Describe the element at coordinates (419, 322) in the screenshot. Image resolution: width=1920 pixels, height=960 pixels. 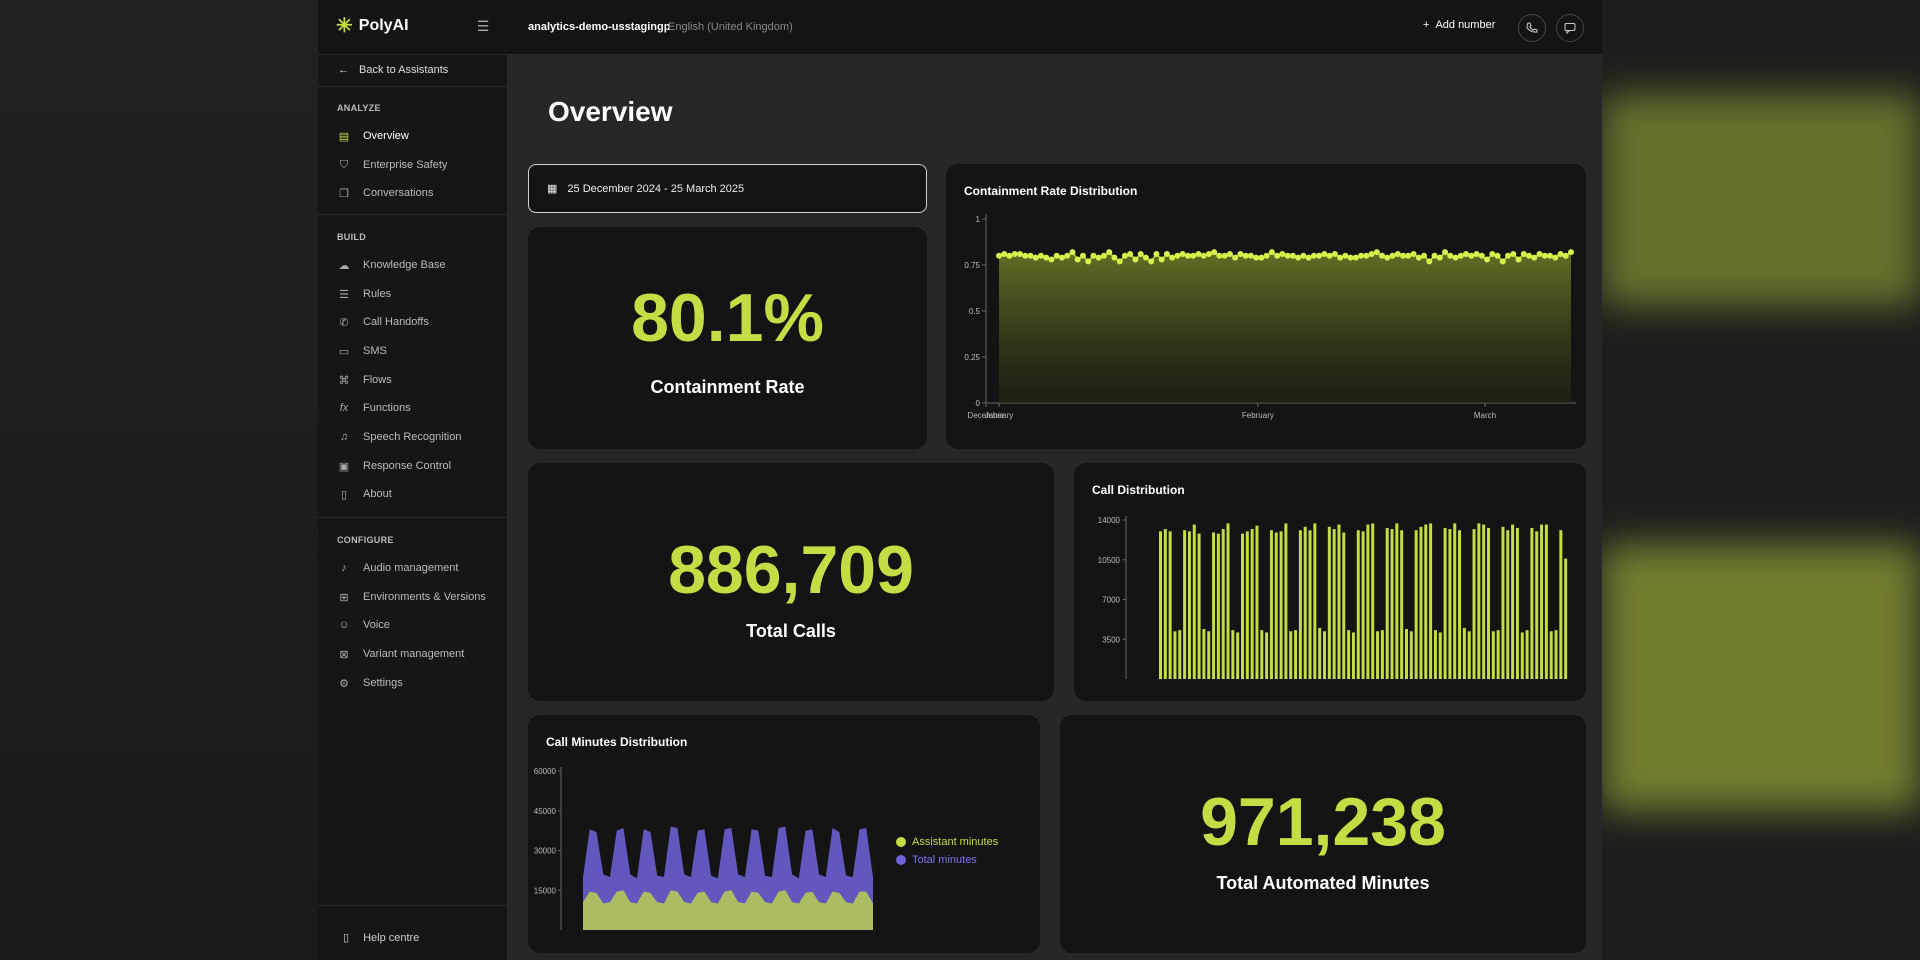
I see `sidebar-item-call-handoffs: ✆ Call Handoffs` at that location.